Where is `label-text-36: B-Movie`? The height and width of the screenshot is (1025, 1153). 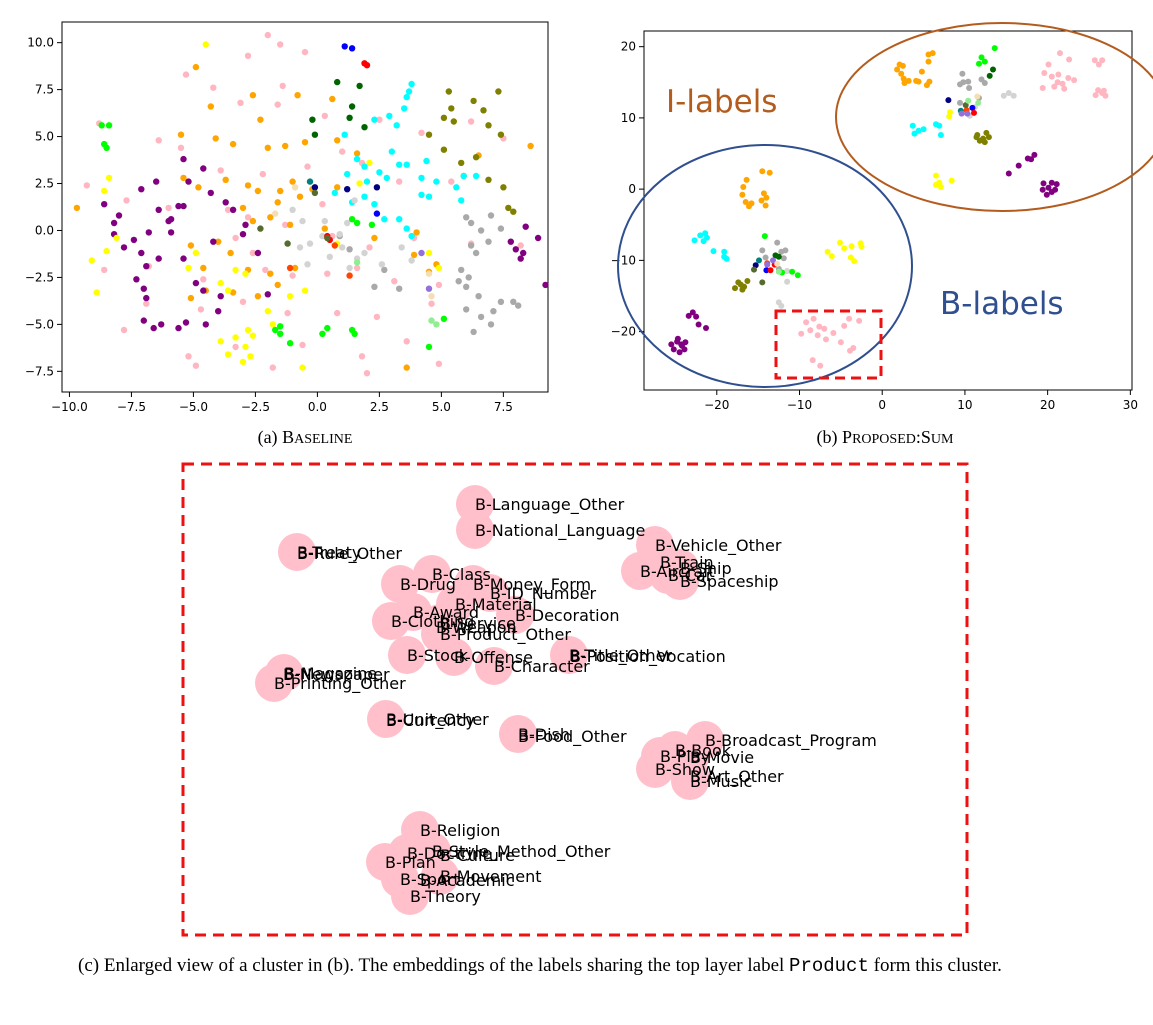 label-text-36: B-Movie is located at coordinates (722, 757).